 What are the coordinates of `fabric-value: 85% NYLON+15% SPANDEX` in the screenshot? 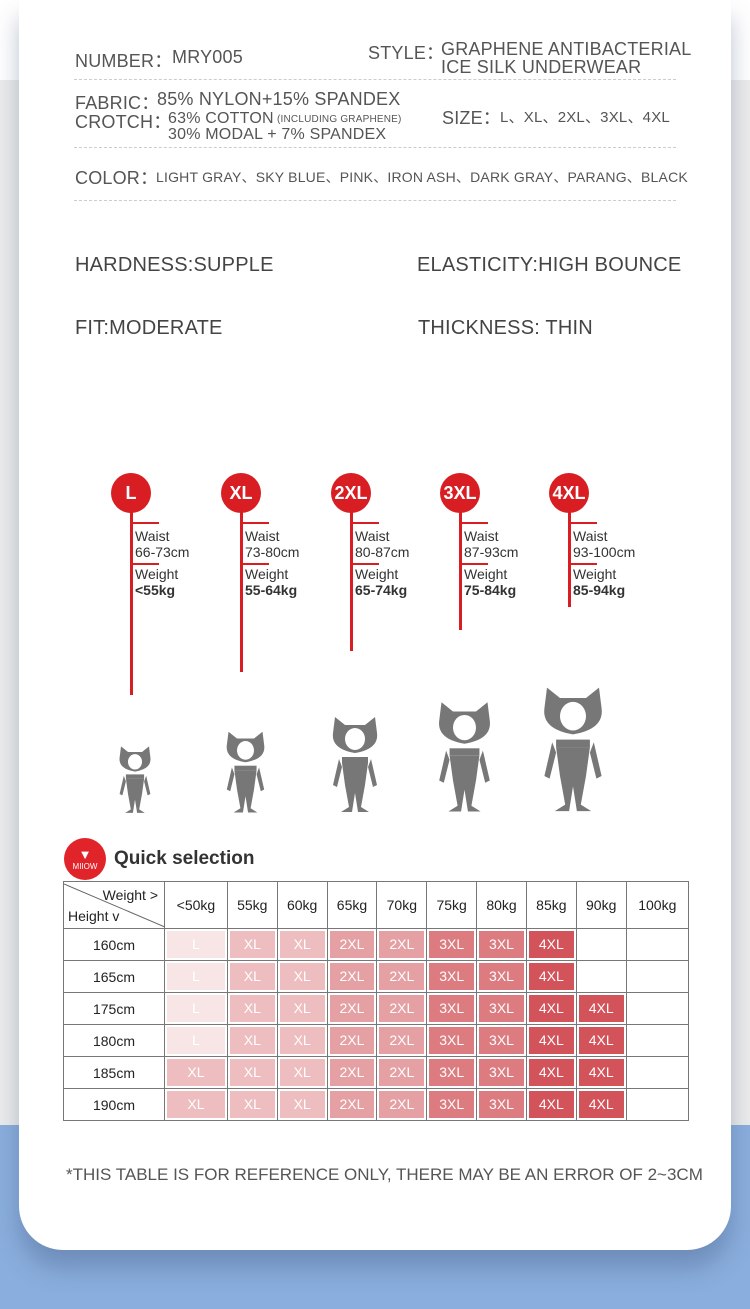 It's located at (279, 99).